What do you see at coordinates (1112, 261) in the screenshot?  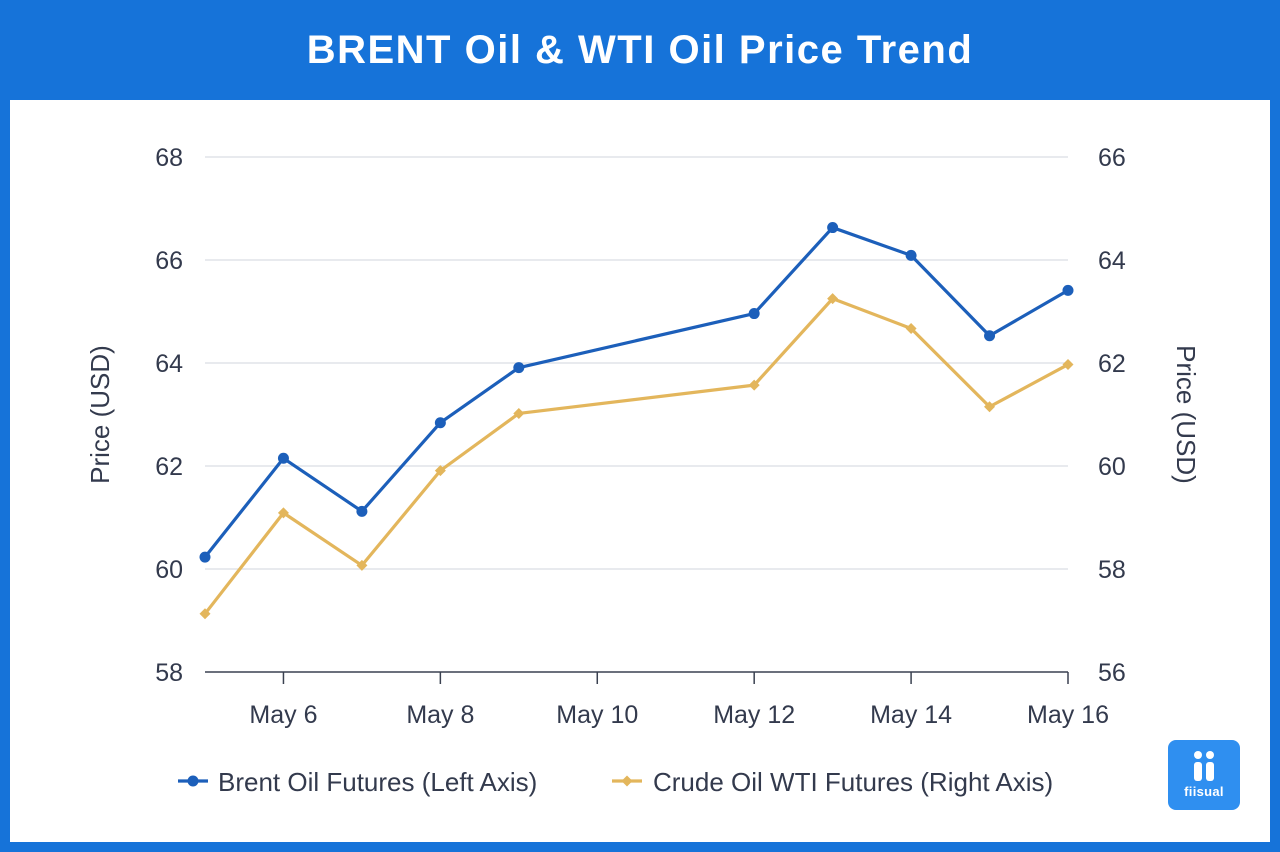 I see `right-y-tick-label: 64` at bounding box center [1112, 261].